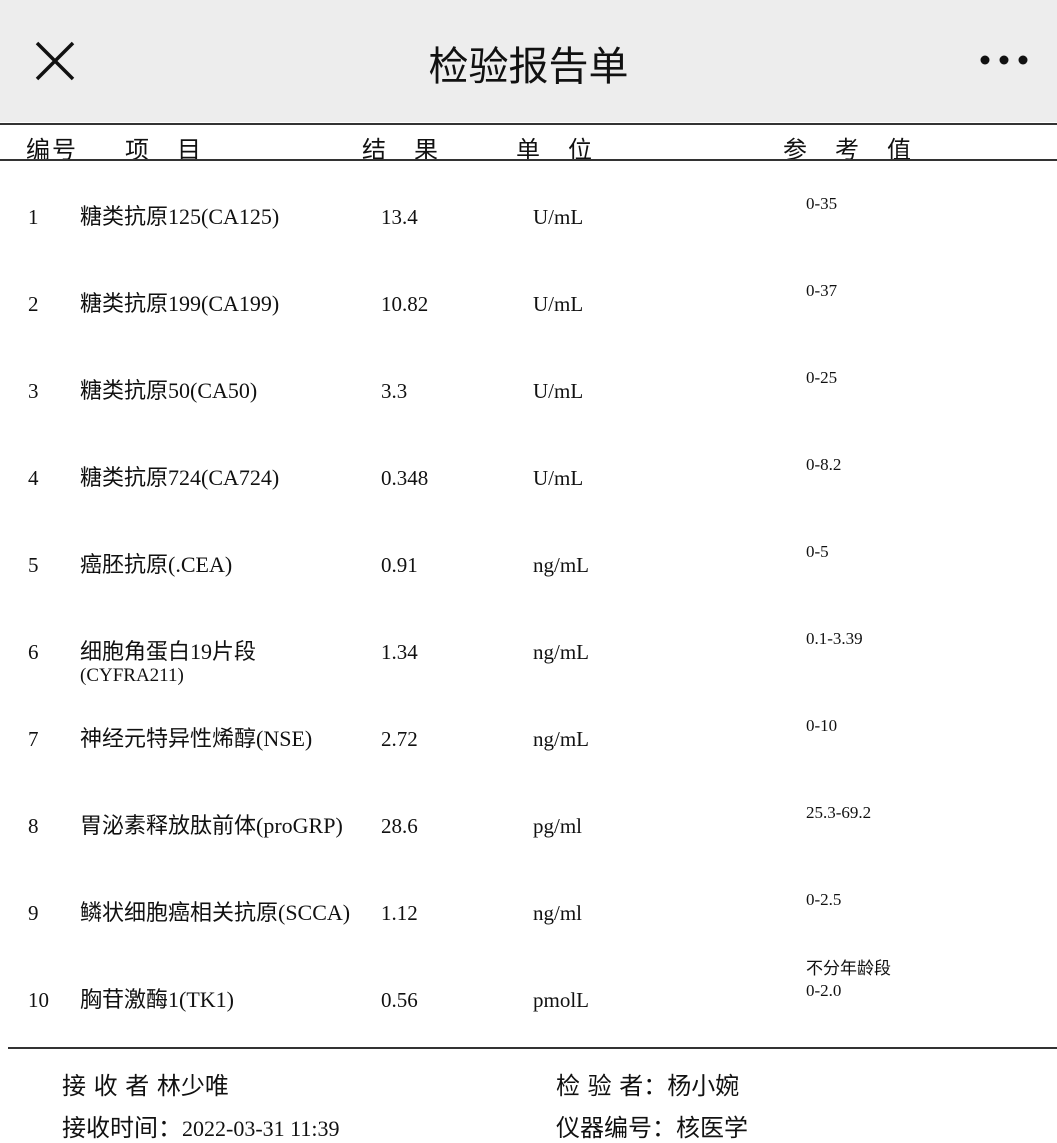 The height and width of the screenshot is (1143, 1057). What do you see at coordinates (168, 663) in the screenshot?
I see `row-item: 细胞角蛋白19片段 (CYFRA211)` at bounding box center [168, 663].